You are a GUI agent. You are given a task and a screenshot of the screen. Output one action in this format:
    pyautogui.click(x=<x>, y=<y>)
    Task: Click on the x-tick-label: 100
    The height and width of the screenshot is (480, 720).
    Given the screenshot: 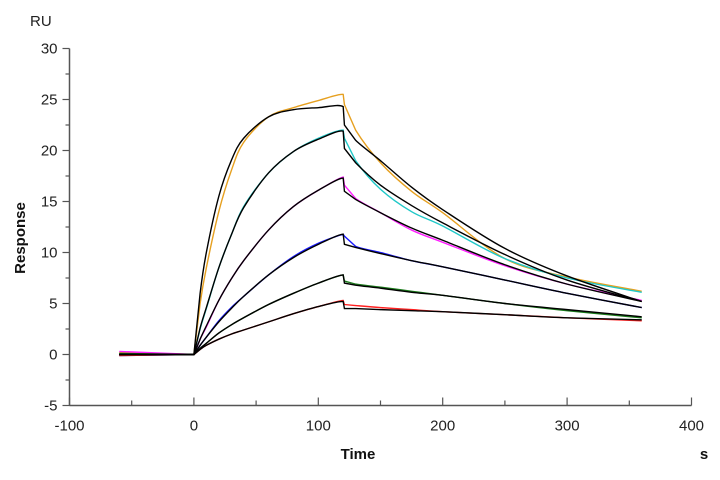 What is the action you would take?
    pyautogui.click(x=318, y=426)
    